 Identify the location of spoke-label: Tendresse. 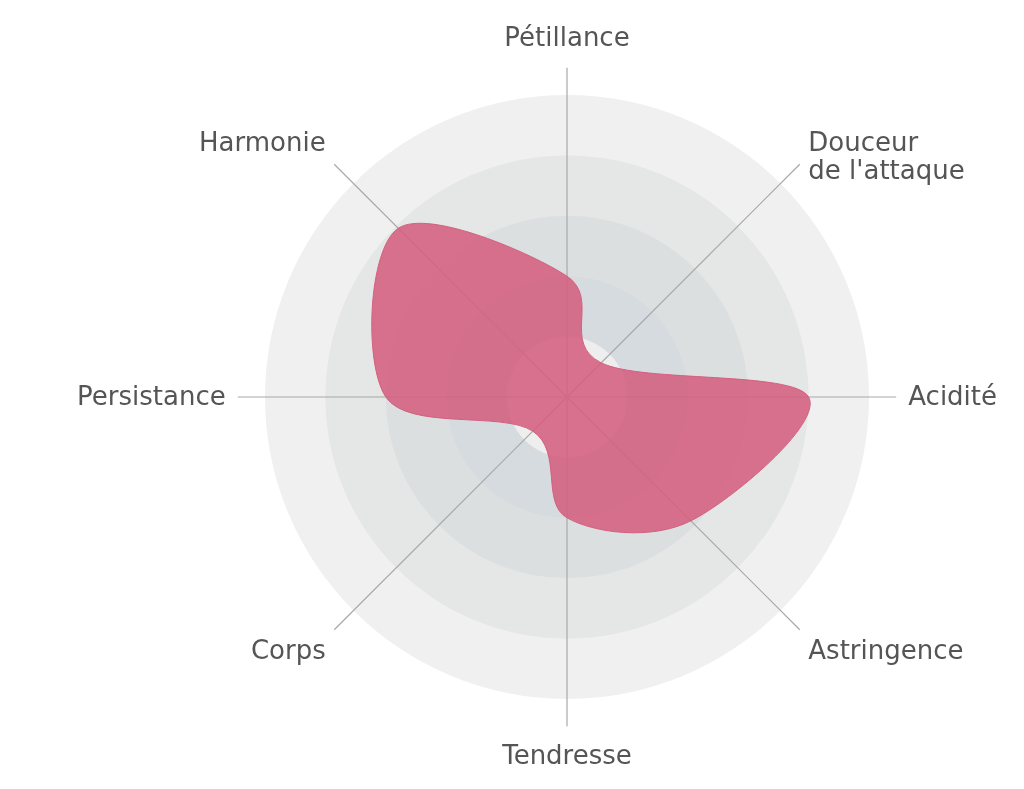
(566, 755).